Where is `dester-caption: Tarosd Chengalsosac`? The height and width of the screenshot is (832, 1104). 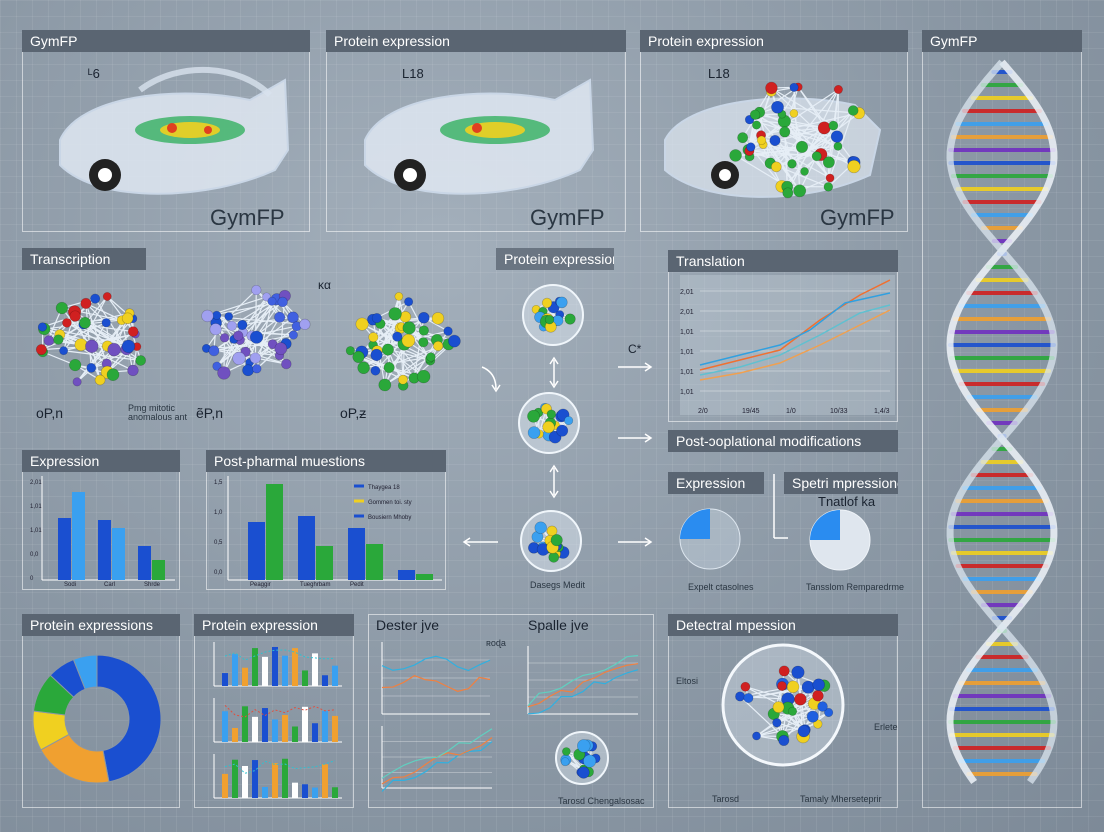 dester-caption: Tarosd Chengalsosac is located at coordinates (601, 801).